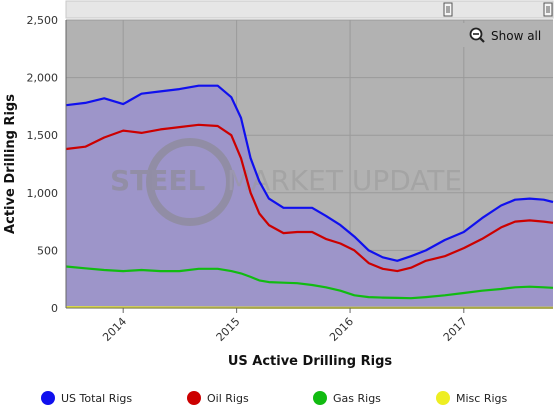 Image resolution: width=560 pixels, height=408 pixels. Describe the element at coordinates (344, 180) in the screenshot. I see `watermark-market-update: MARKET UPDATE` at that location.